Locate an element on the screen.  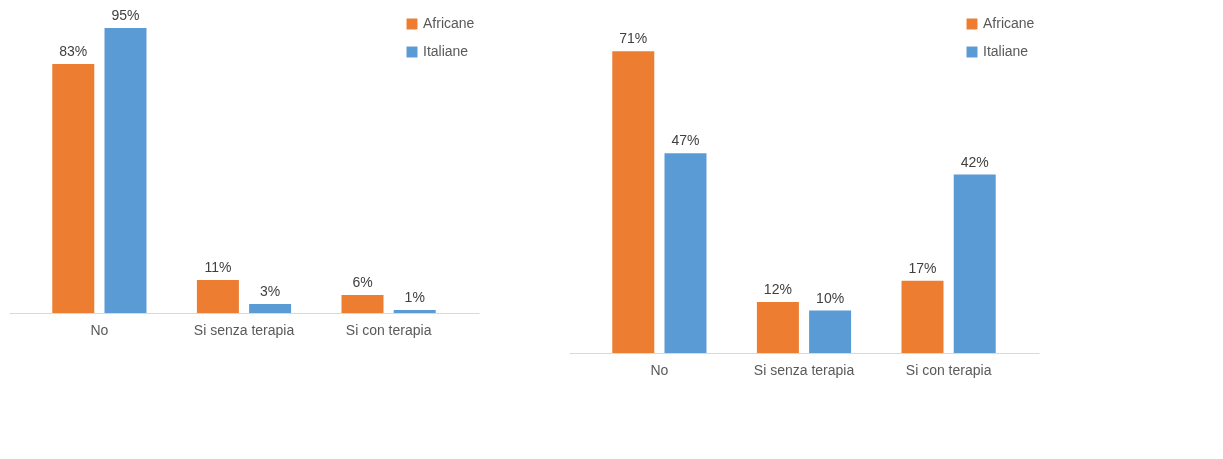
data-label: 71% is located at coordinates (633, 38).